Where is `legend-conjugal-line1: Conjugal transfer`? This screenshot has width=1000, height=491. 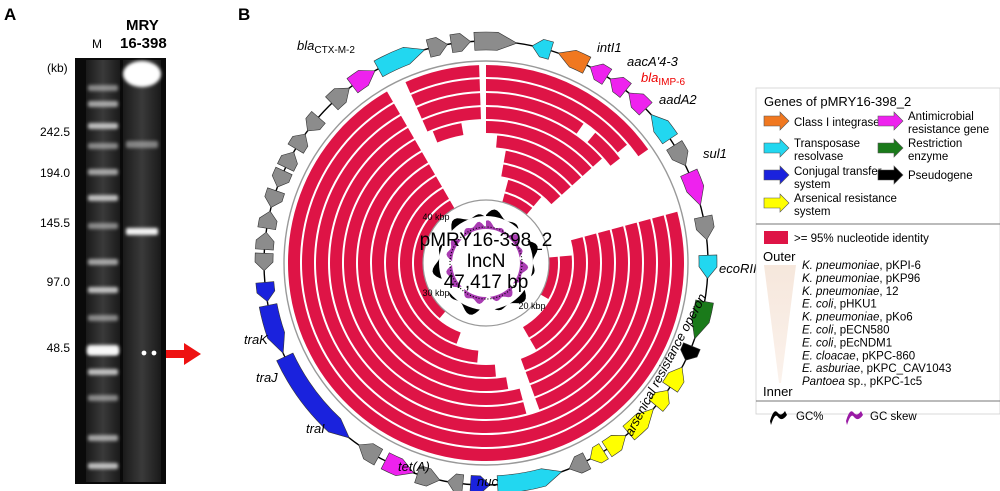
legend-conjugal-line1: Conjugal transfer is located at coordinates (838, 172).